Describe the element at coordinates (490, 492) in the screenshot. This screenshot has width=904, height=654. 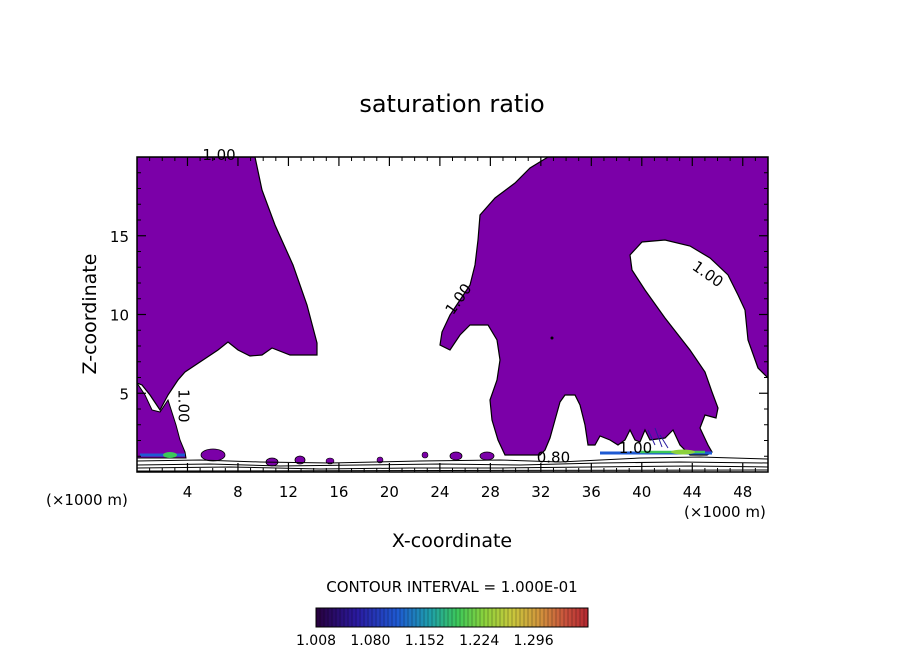
I see `x-tick-label: 28` at that location.